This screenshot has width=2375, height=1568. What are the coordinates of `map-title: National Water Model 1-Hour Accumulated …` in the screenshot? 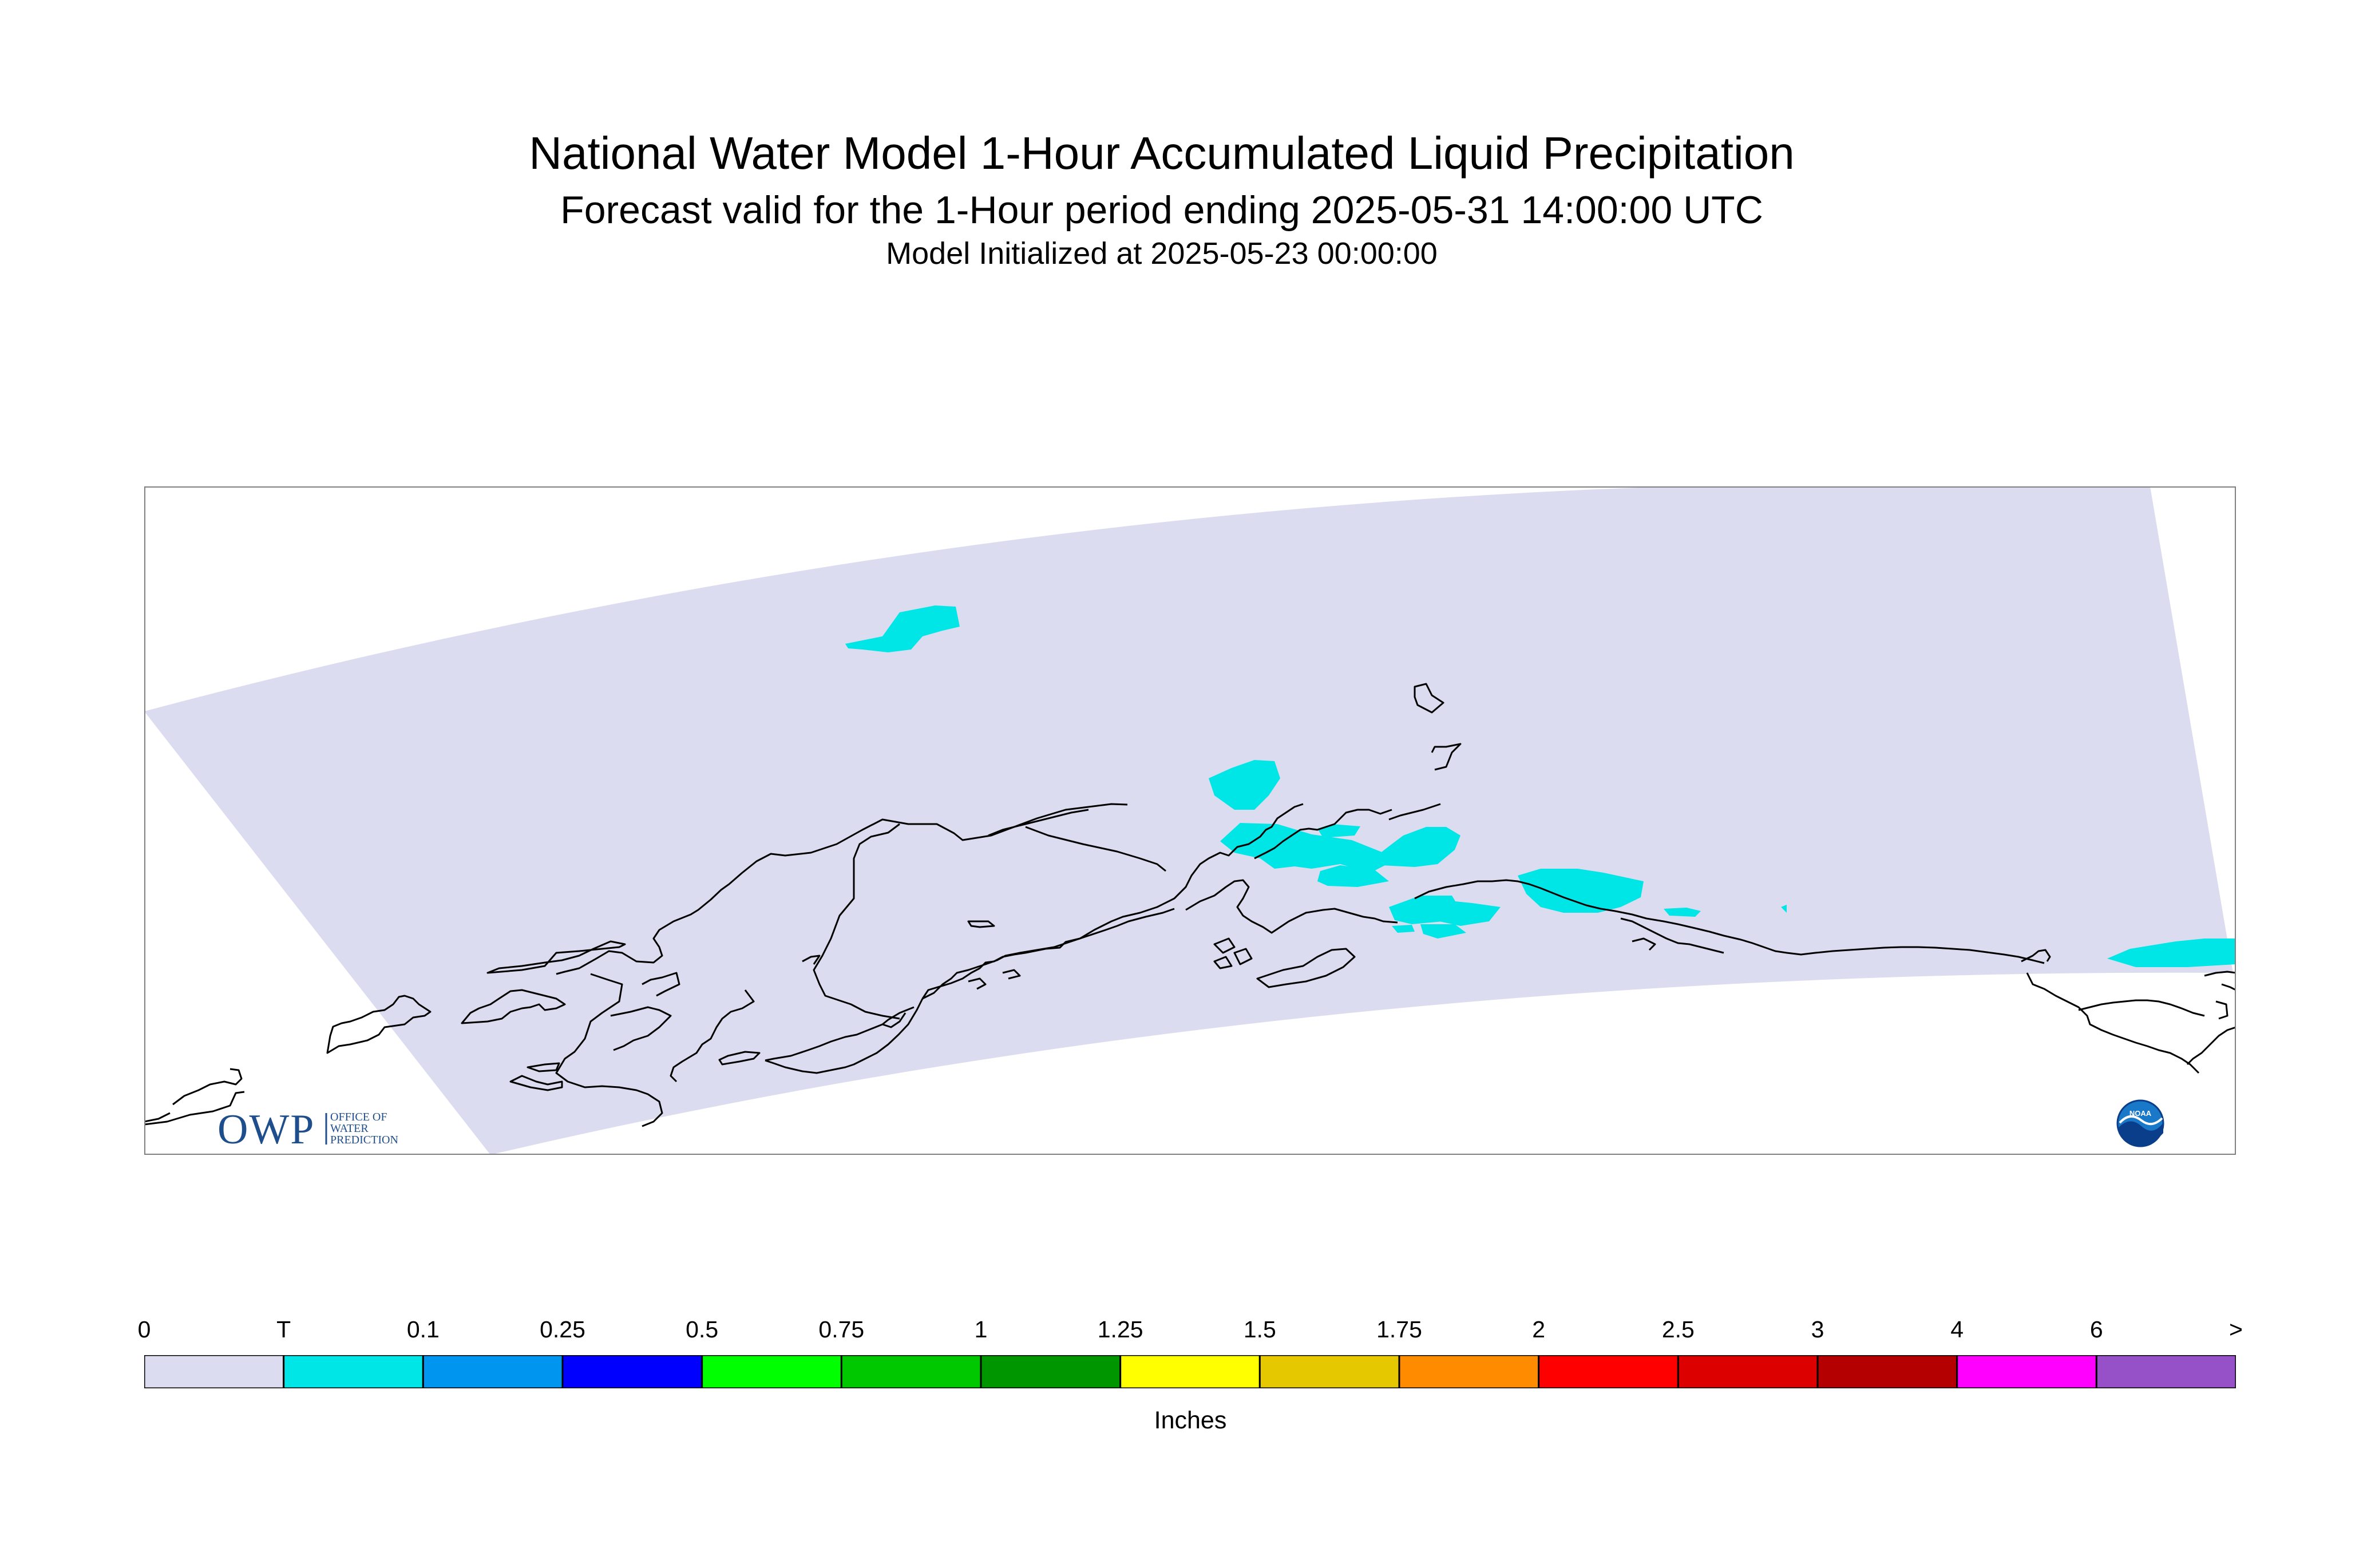 It's located at (1162, 153).